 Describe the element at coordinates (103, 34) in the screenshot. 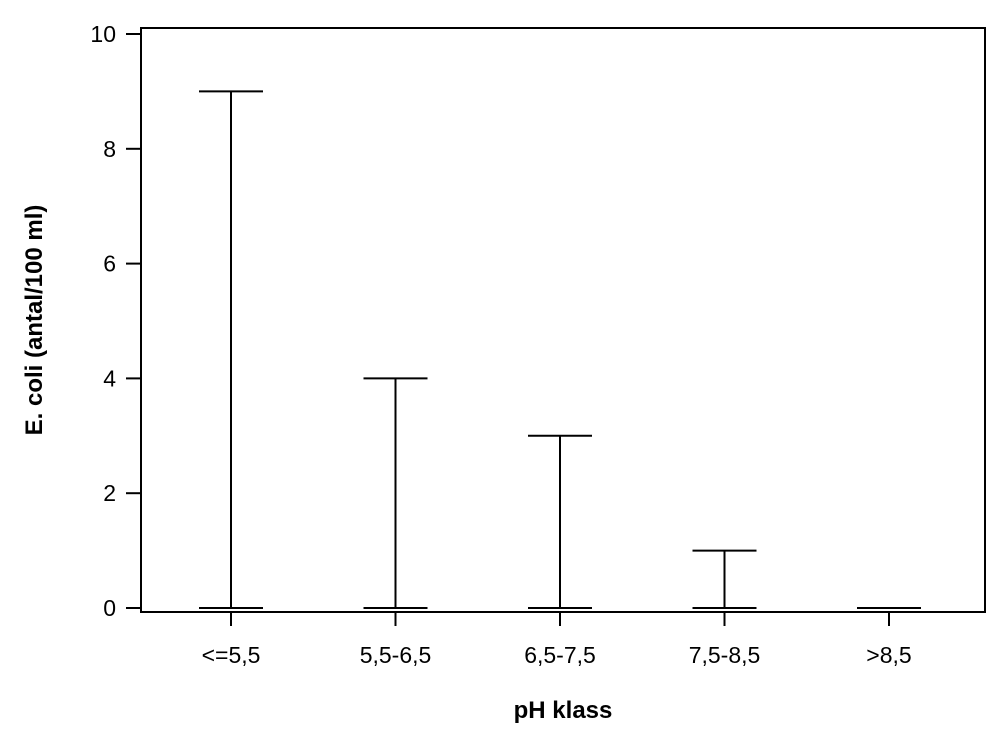

I see `y-tick-label: 10` at that location.